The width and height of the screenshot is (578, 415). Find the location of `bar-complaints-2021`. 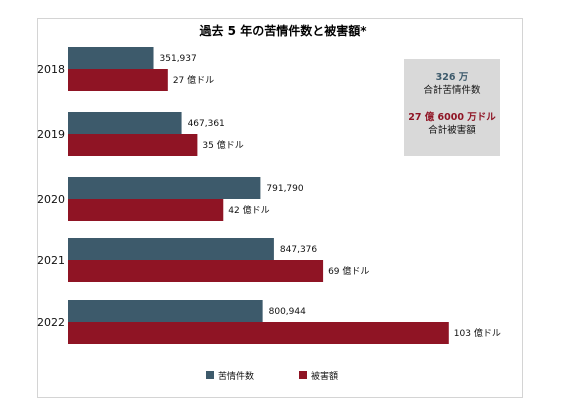

bar-complaints-2021 is located at coordinates (171, 249).